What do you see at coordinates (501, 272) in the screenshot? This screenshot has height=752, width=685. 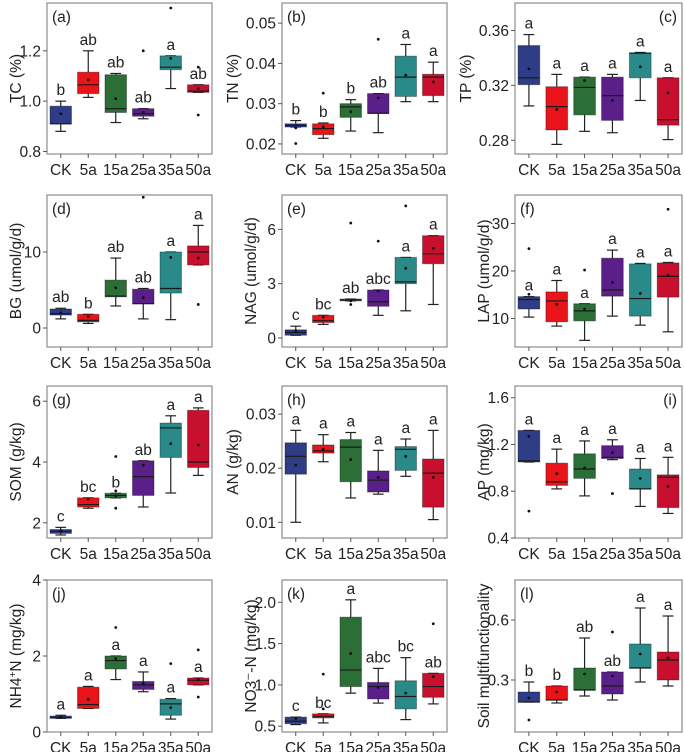 I see `y-tick-label: 20` at bounding box center [501, 272].